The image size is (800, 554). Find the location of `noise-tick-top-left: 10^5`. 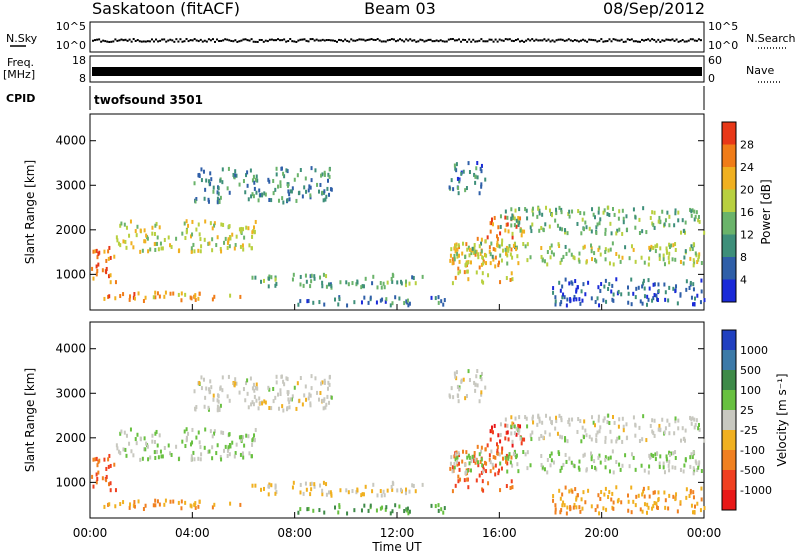

noise-tick-top-left: 10^5 is located at coordinates (71, 26).